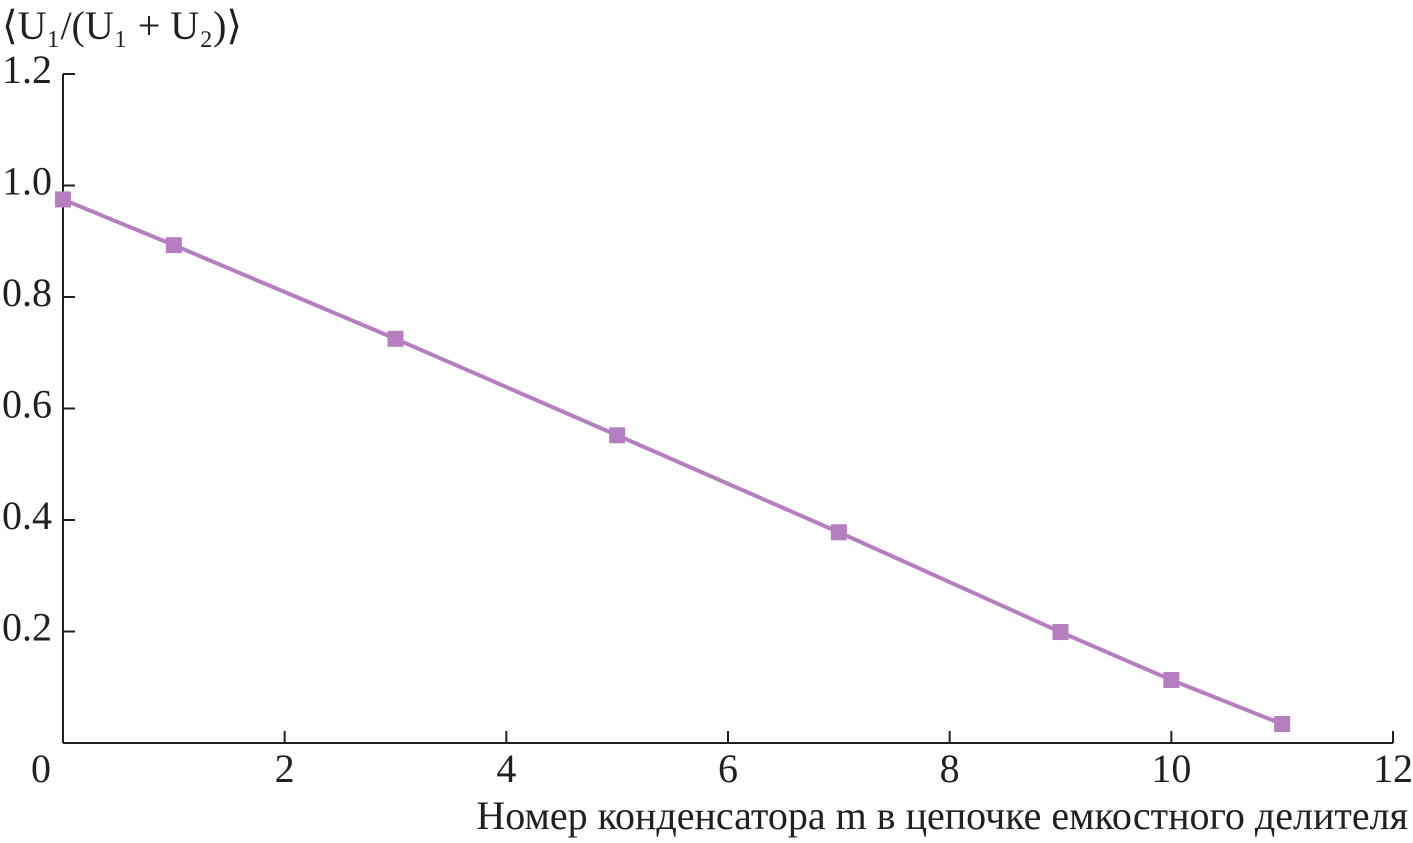 This screenshot has width=1413, height=843. What do you see at coordinates (1393, 768) in the screenshot?
I see `x-tick-label: 12` at bounding box center [1393, 768].